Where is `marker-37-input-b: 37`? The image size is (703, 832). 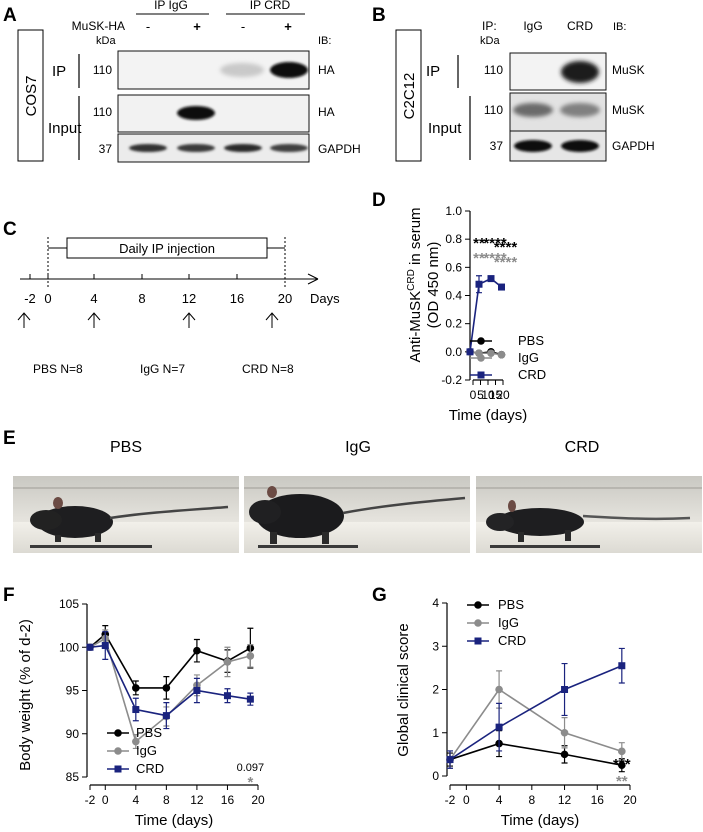
marker-37-input-b: 37 is located at coordinates (497, 146).